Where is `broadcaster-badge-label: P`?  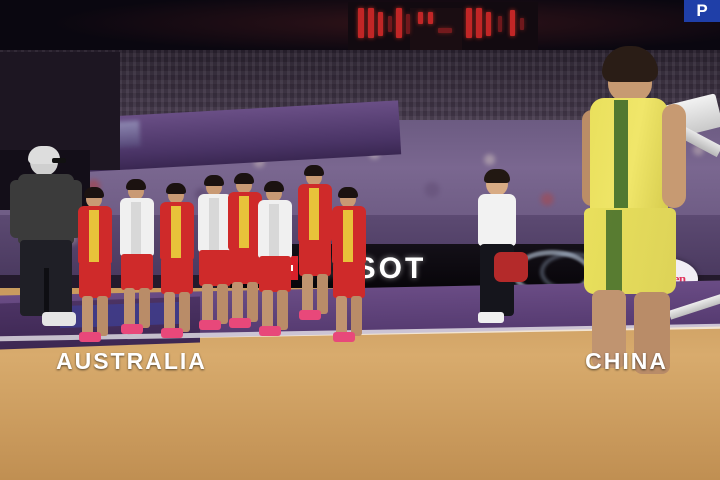
broadcaster-badge-label: P is located at coordinates (702, 10).